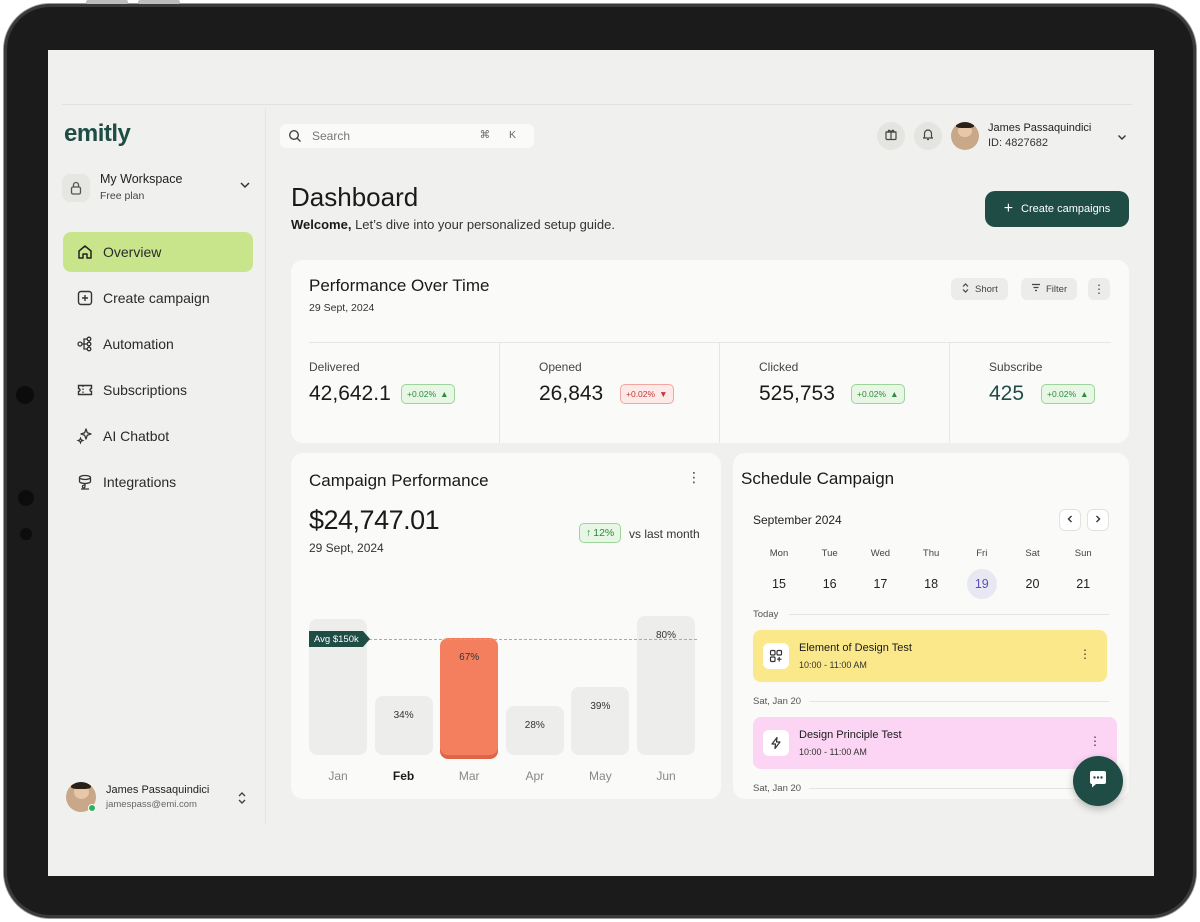  What do you see at coordinates (928, 136) in the screenshot?
I see `notifications-button` at bounding box center [928, 136].